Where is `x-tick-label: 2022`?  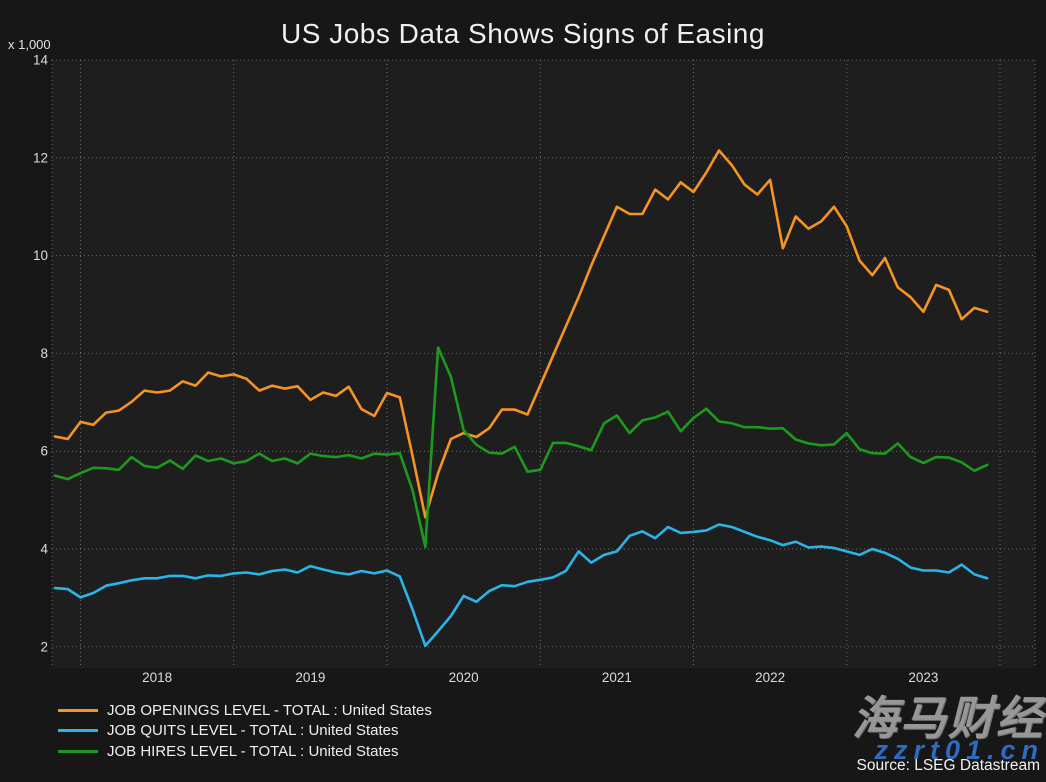
x-tick-label: 2022 is located at coordinates (770, 677).